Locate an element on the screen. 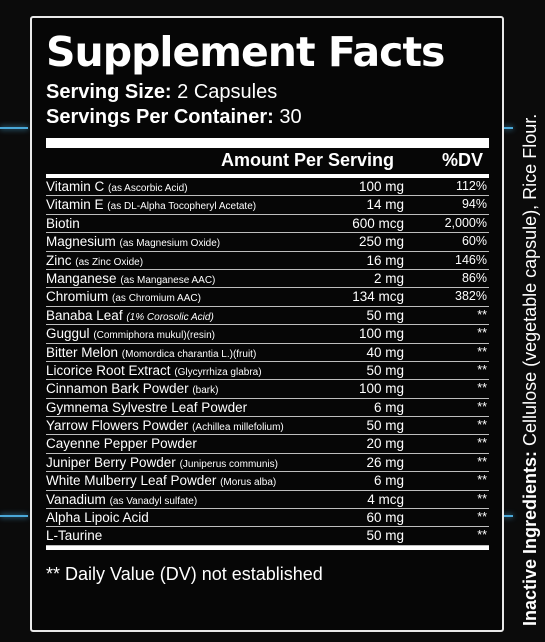 This screenshot has width=545, height=642. ingredient-label: Vitamin E is located at coordinates (75, 205).